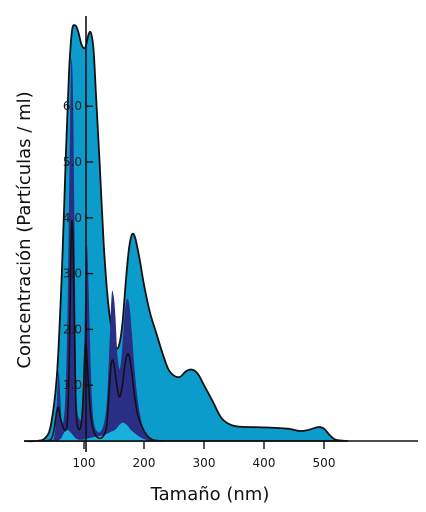 This screenshot has height=512, width=426. What do you see at coordinates (144, 463) in the screenshot?
I see `x-tick-label: 200` at bounding box center [144, 463].